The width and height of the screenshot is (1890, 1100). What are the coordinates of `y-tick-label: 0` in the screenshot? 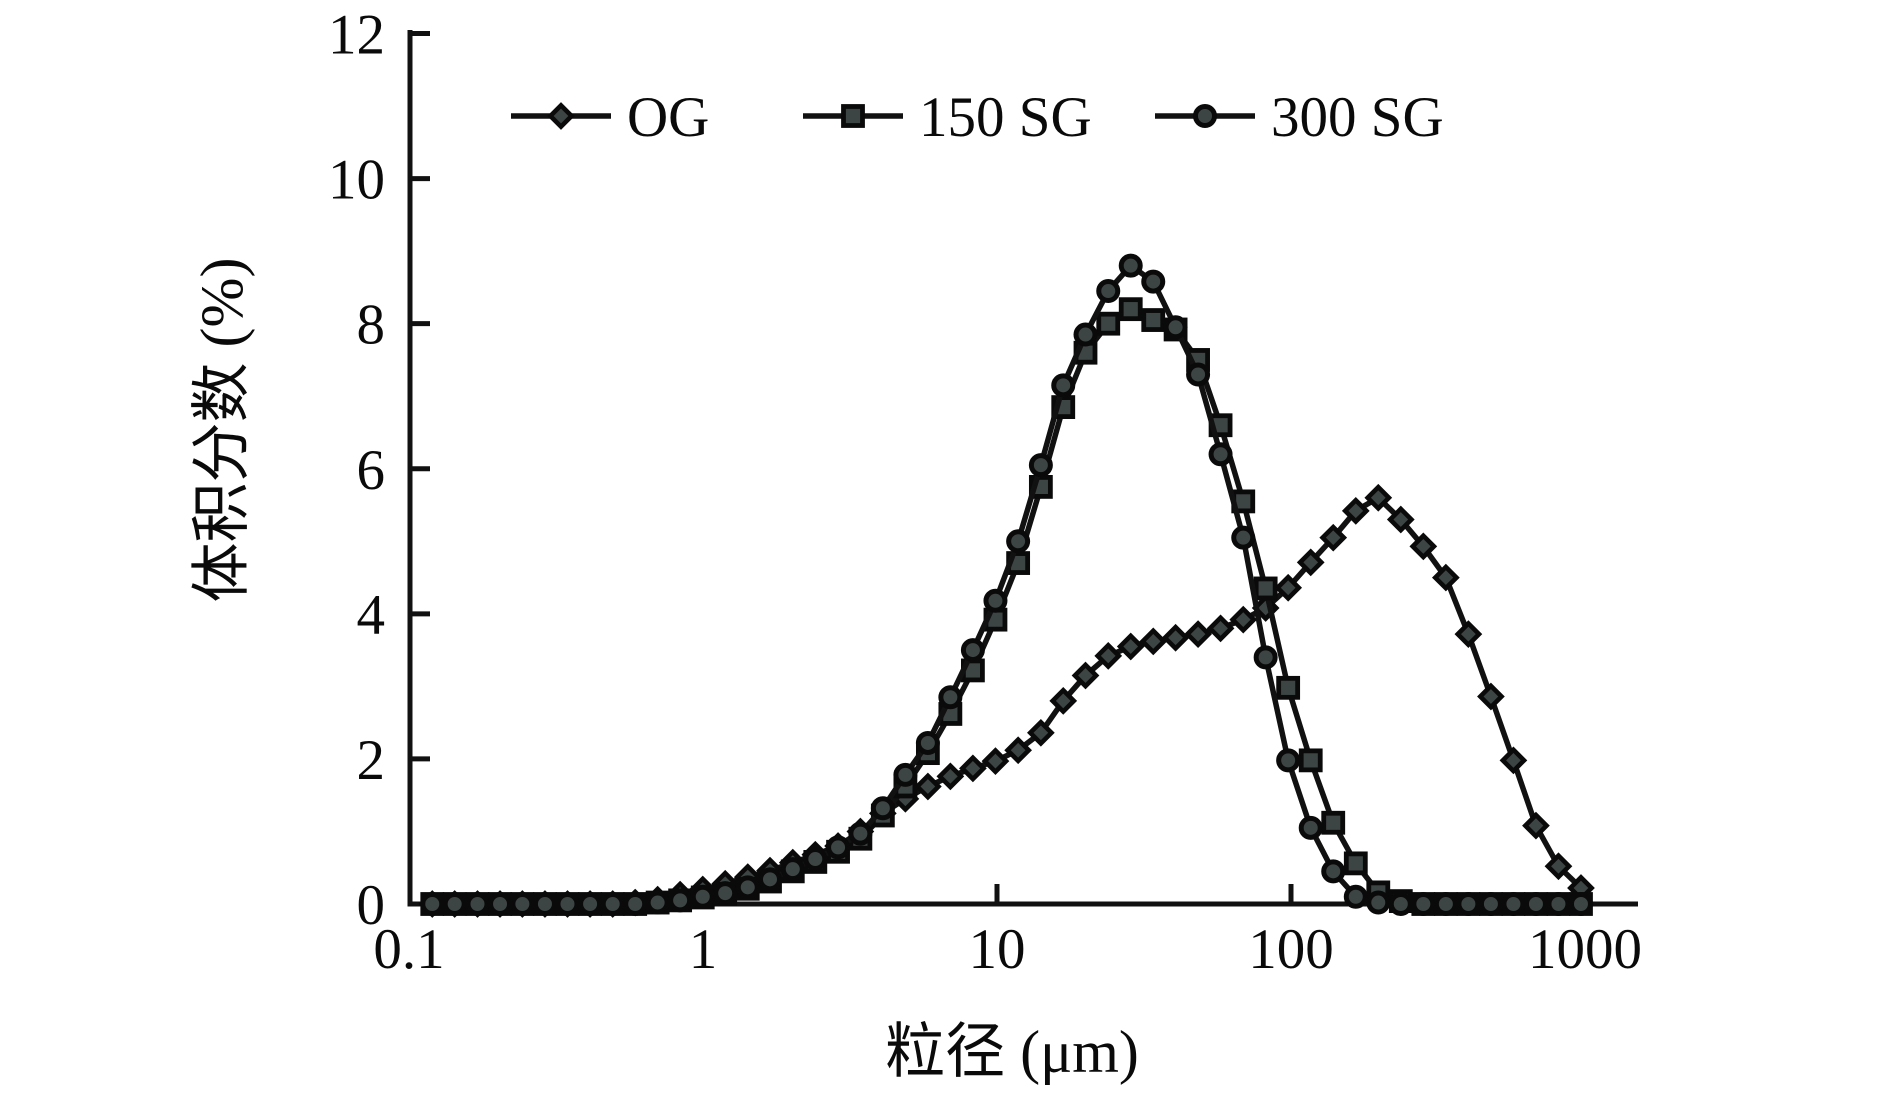 It's located at (371, 905).